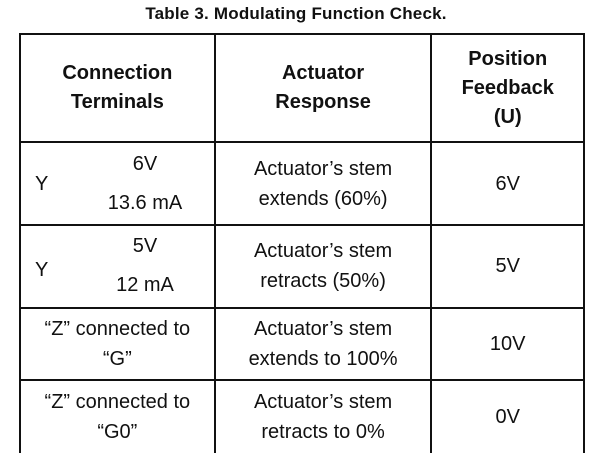 The image size is (592, 453). I want to click on voltage-value: 6V, so click(145, 163).